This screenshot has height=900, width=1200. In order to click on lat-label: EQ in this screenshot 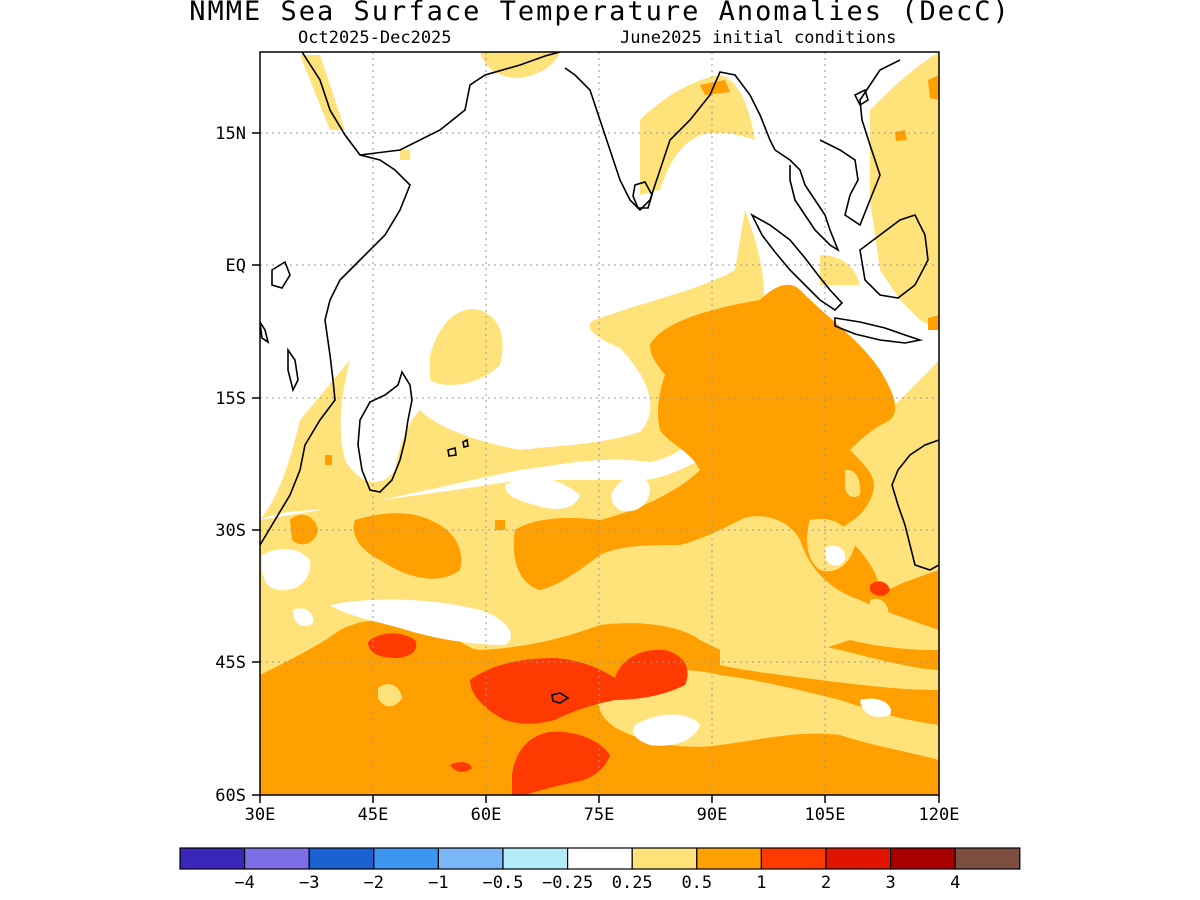, I will do `click(236, 266)`.